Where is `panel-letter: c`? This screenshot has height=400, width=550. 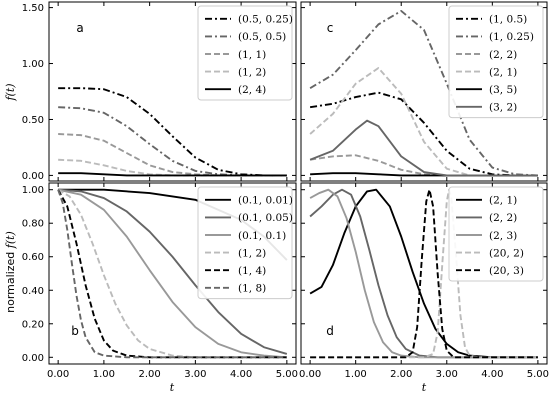 panel-letter: c is located at coordinates (330, 28).